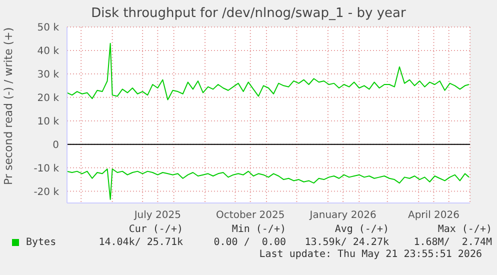 This screenshot has width=497, height=275. What do you see at coordinates (157, 216) in the screenshot?
I see `x-tick-label: July 2025` at bounding box center [157, 216].